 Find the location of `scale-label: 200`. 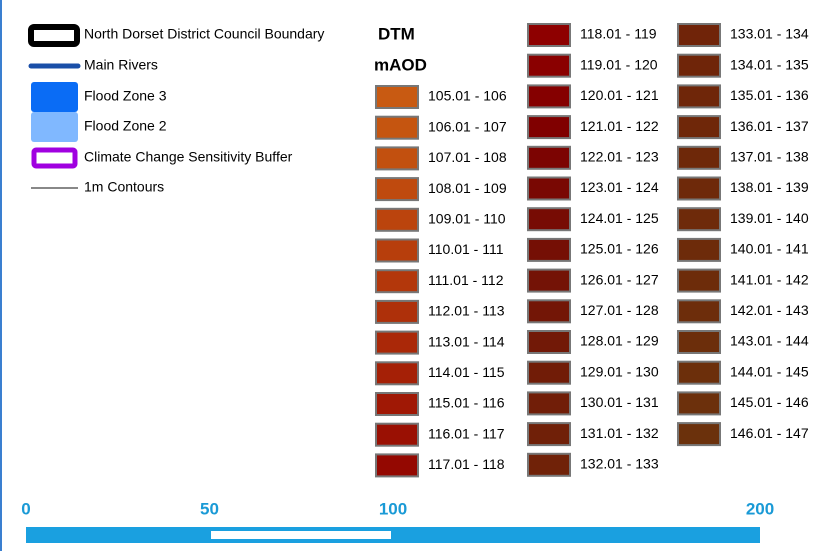

scale-label: 200 is located at coordinates (760, 508).